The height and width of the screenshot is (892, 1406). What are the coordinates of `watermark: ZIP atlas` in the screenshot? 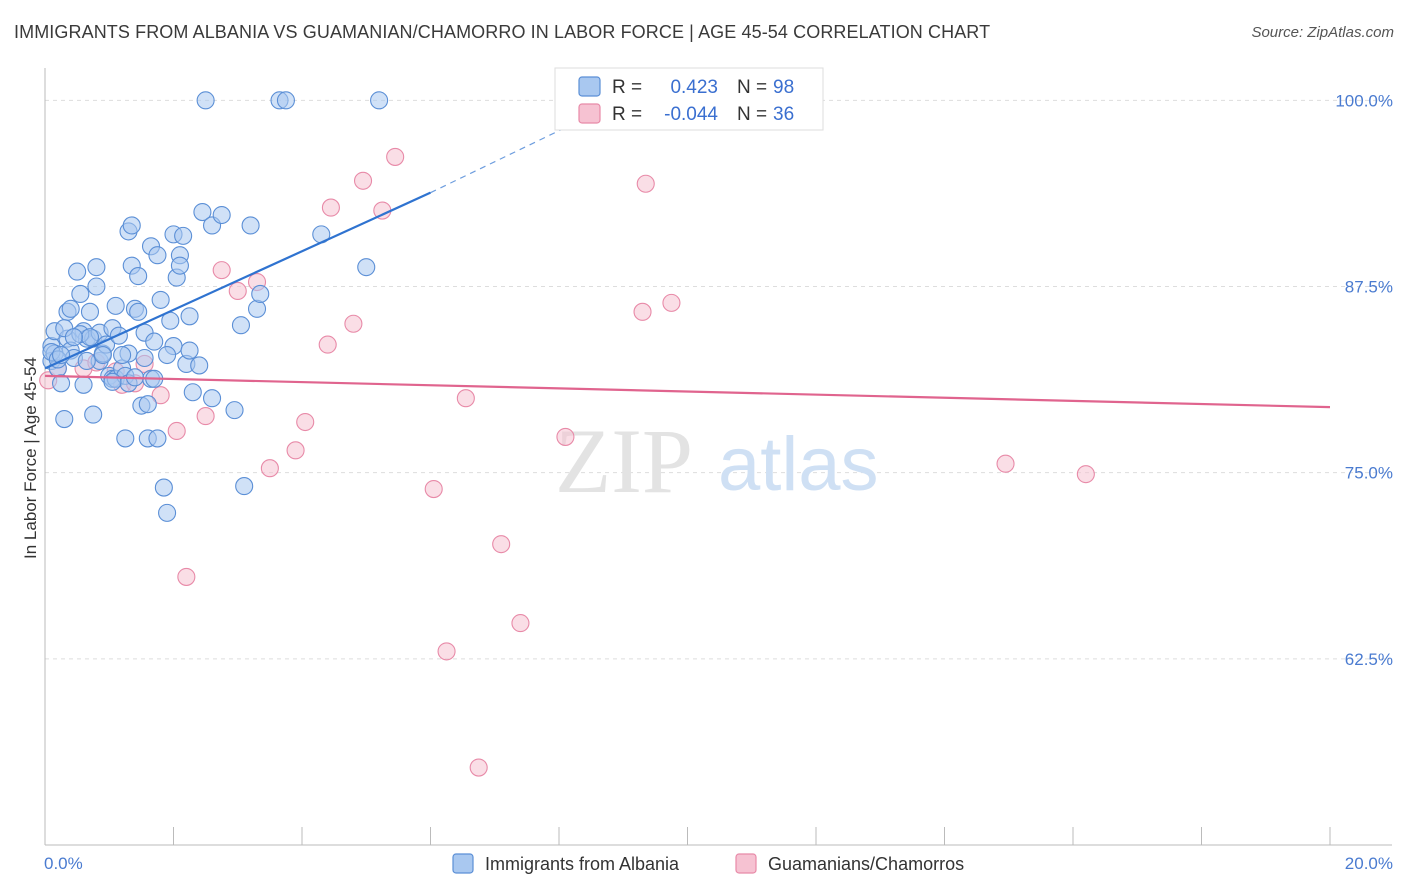 It's located at (717, 461).